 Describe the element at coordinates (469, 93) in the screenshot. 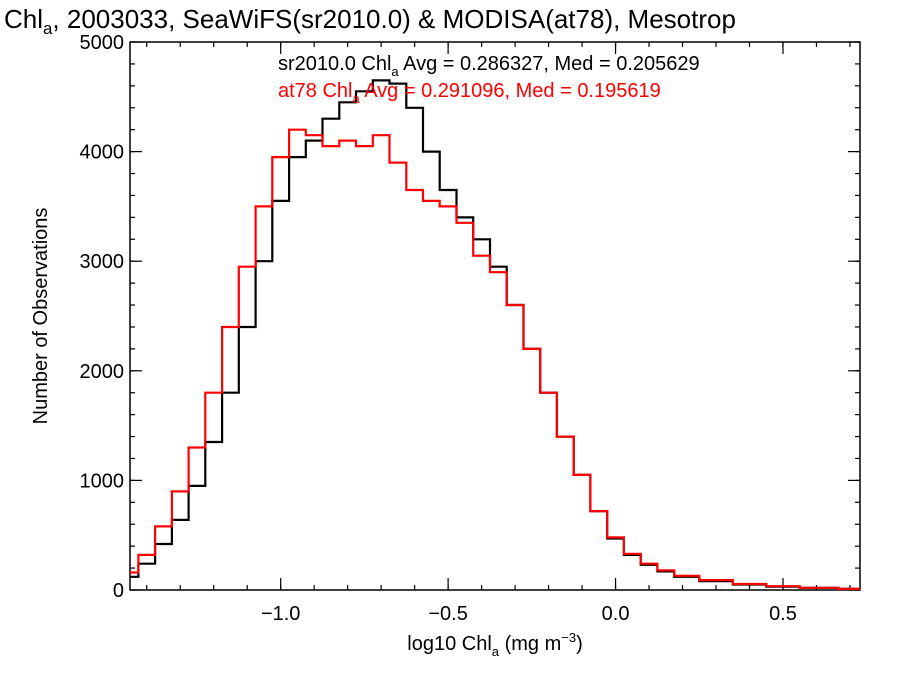

I see `legend-at78: at78 Chla Avg = 0.291096, Med = 0.195619` at that location.